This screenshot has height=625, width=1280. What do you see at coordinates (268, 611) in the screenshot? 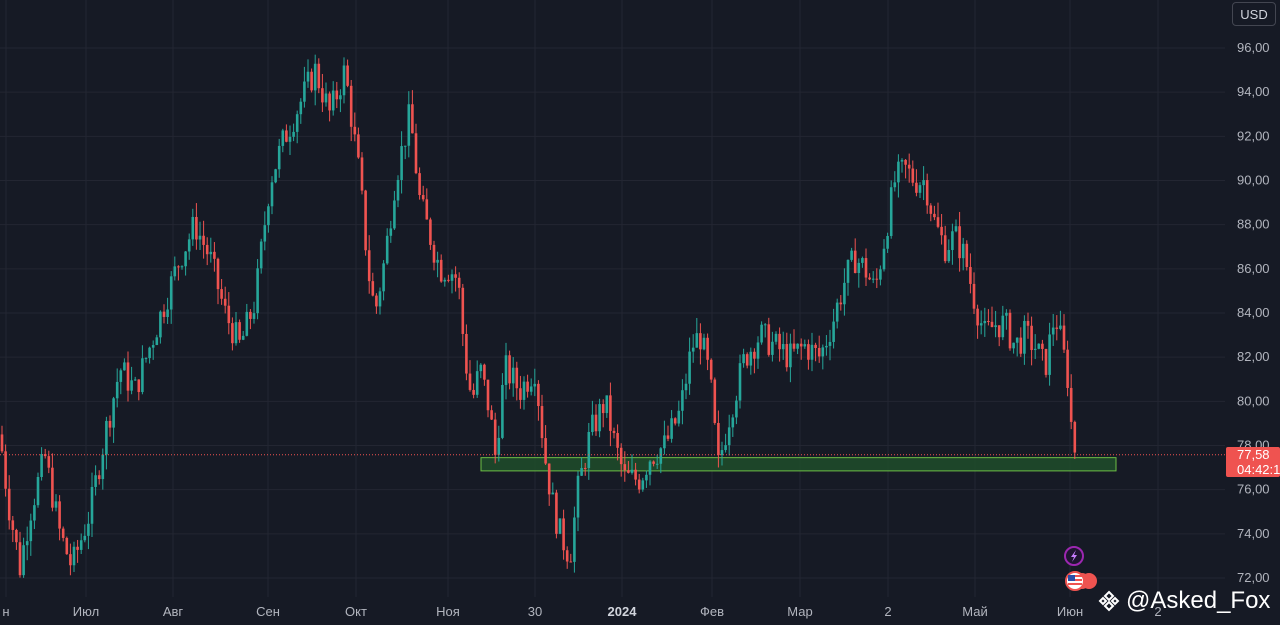
I see `time-tick-label: Сен` at bounding box center [268, 611].